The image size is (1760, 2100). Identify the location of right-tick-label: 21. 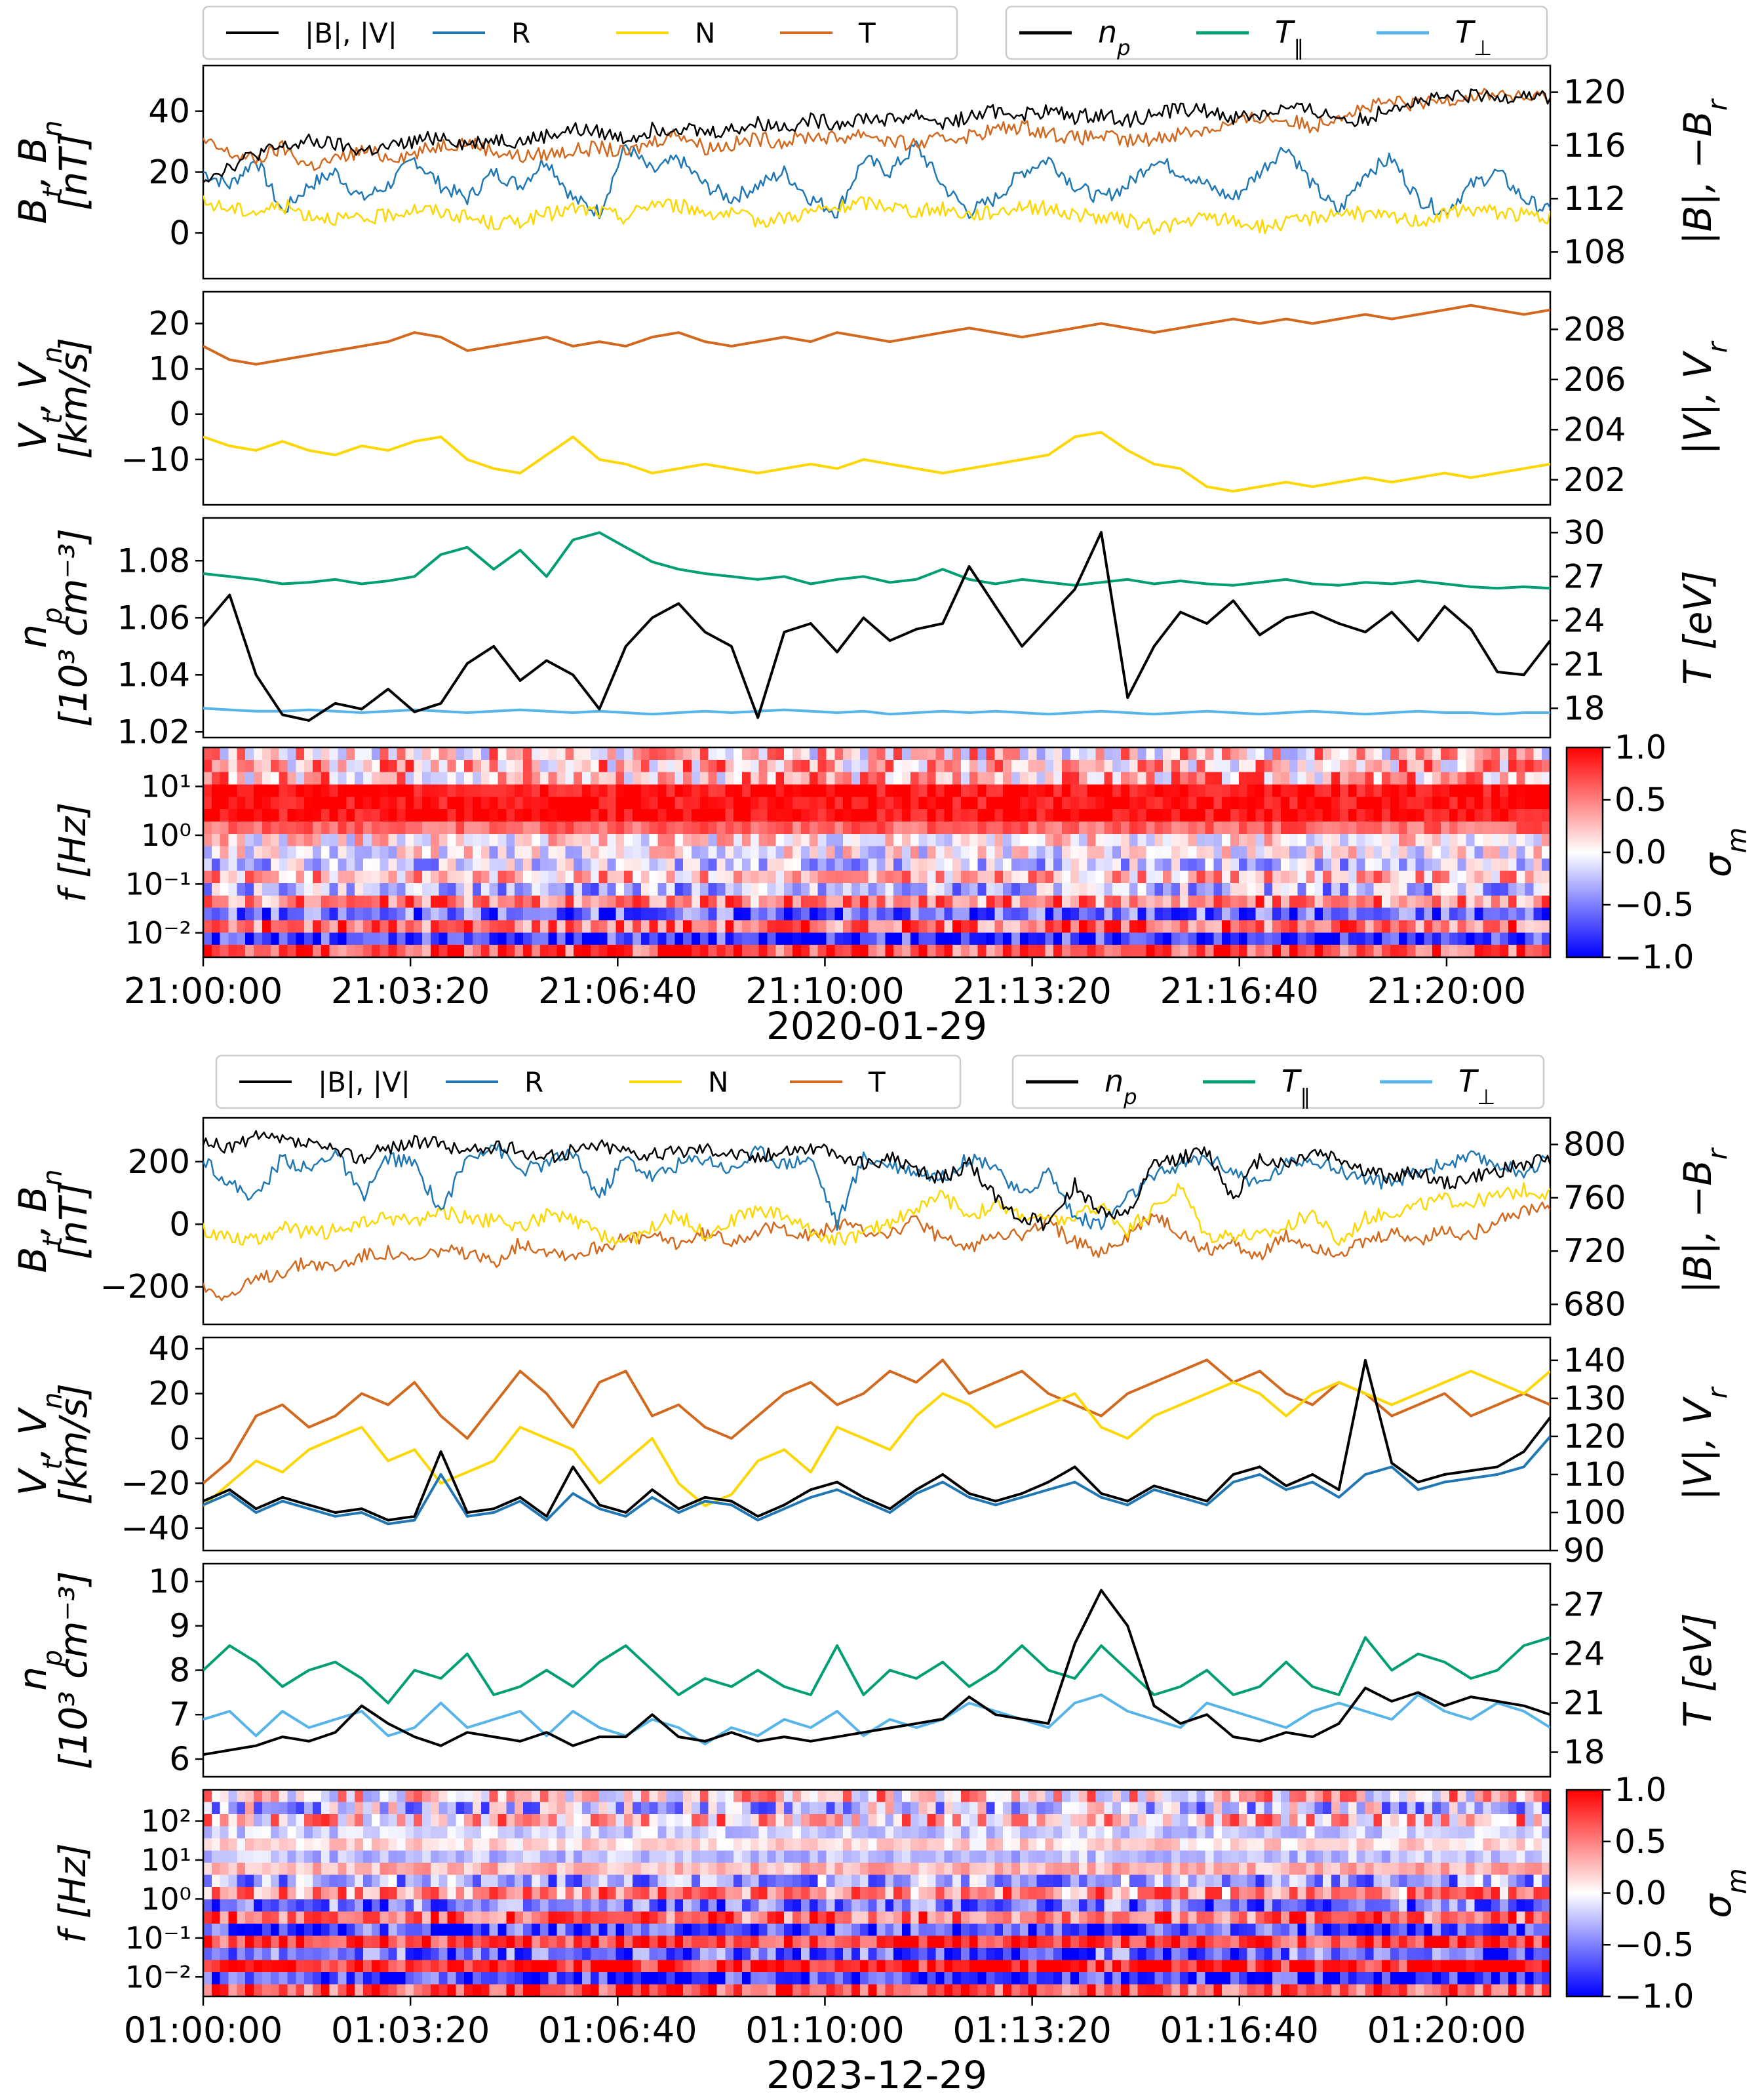
(1584, 1703).